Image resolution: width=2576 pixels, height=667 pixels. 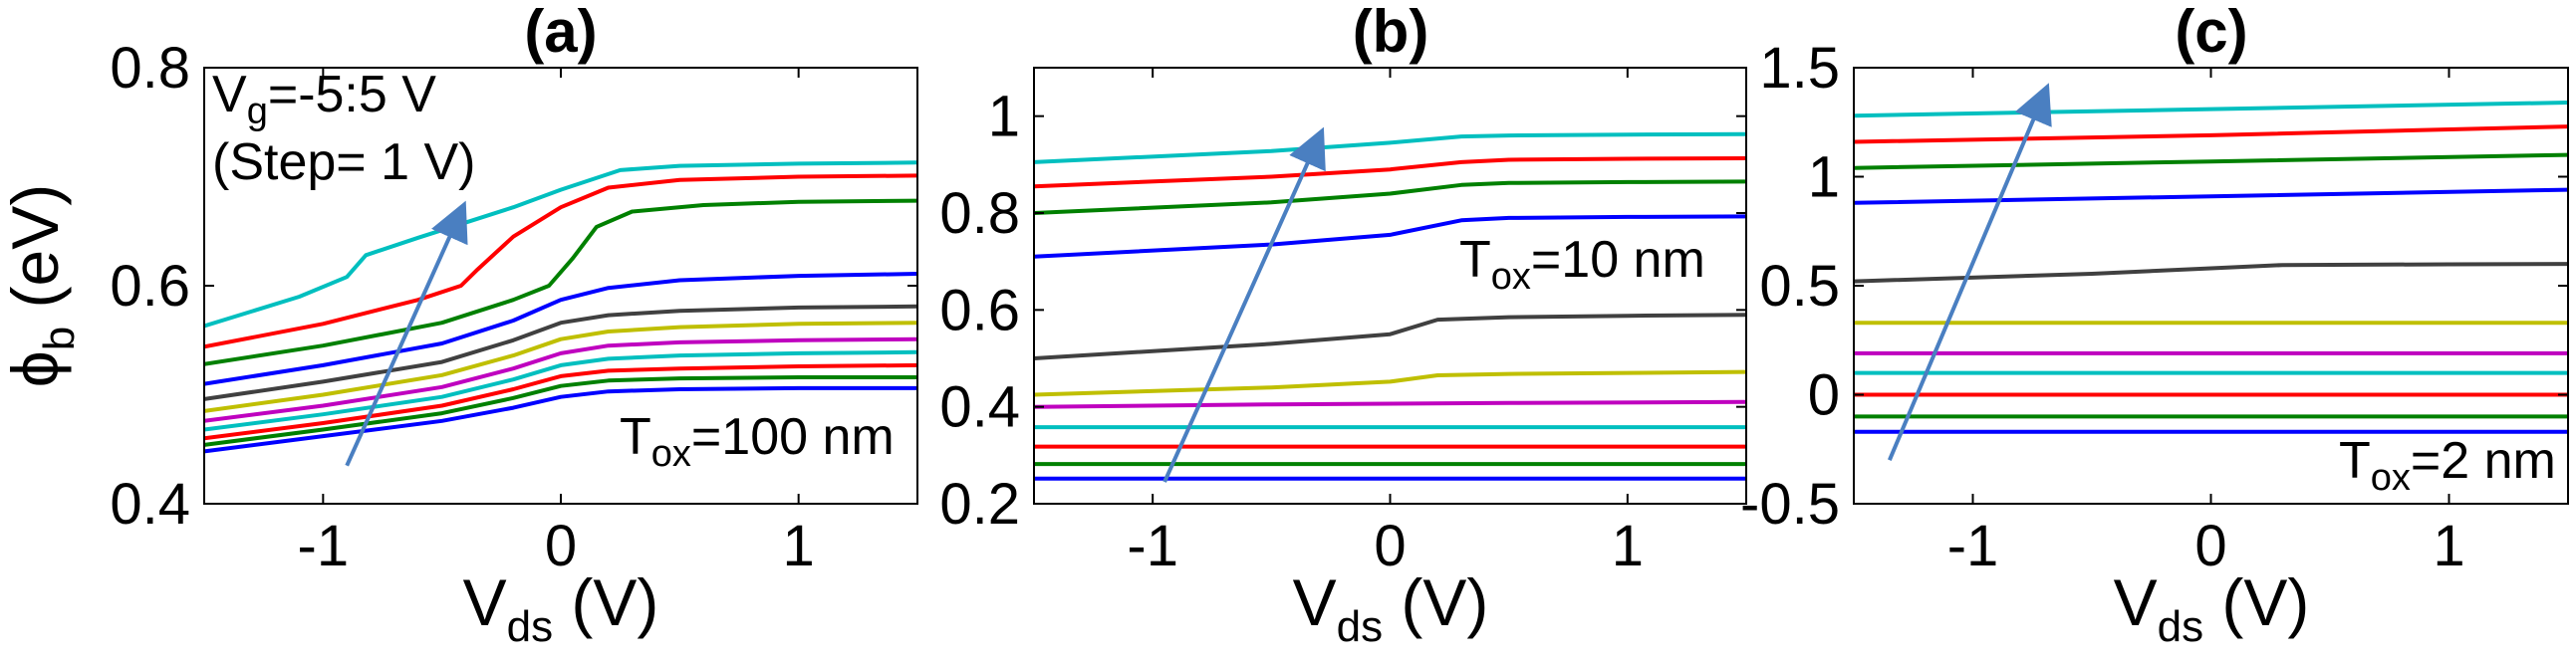 What do you see at coordinates (1582, 264) in the screenshot?
I see `panel-b-tox-annotation: Tox=10 nm` at bounding box center [1582, 264].